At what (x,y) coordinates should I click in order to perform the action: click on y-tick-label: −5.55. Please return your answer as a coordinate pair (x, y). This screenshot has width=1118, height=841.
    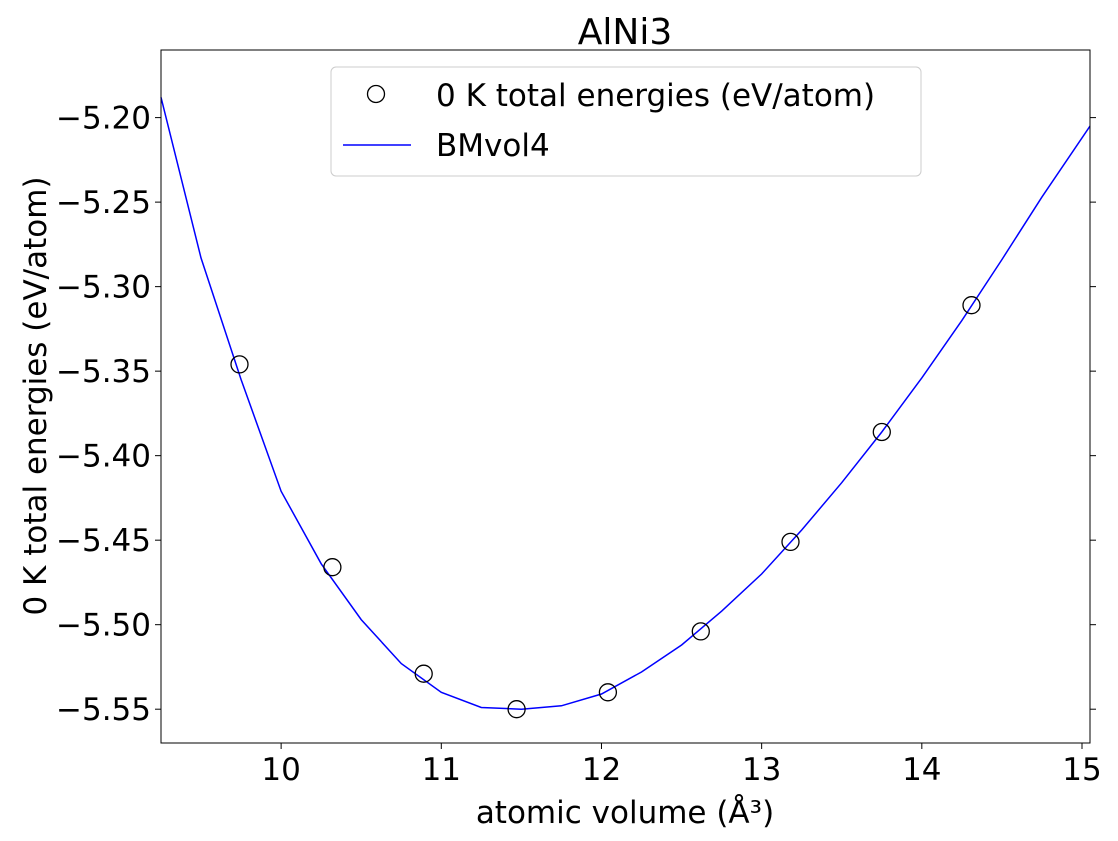
    Looking at the image, I should click on (103, 710).